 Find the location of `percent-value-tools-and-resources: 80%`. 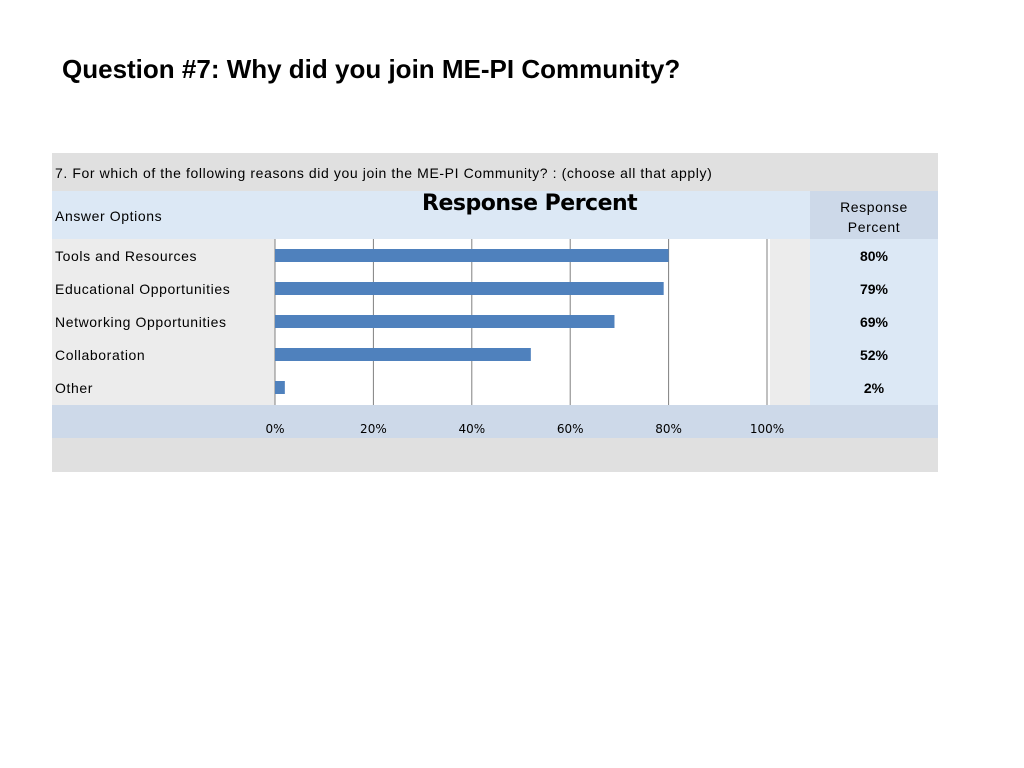

percent-value-tools-and-resources: 80% is located at coordinates (874, 256).